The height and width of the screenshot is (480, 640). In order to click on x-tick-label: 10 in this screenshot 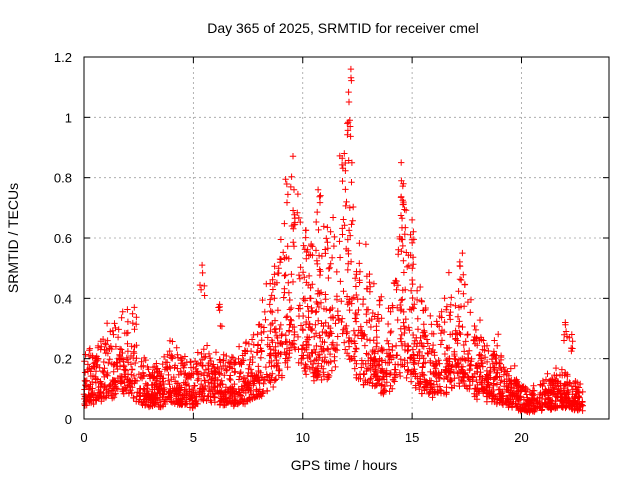, I will do `click(303, 437)`.